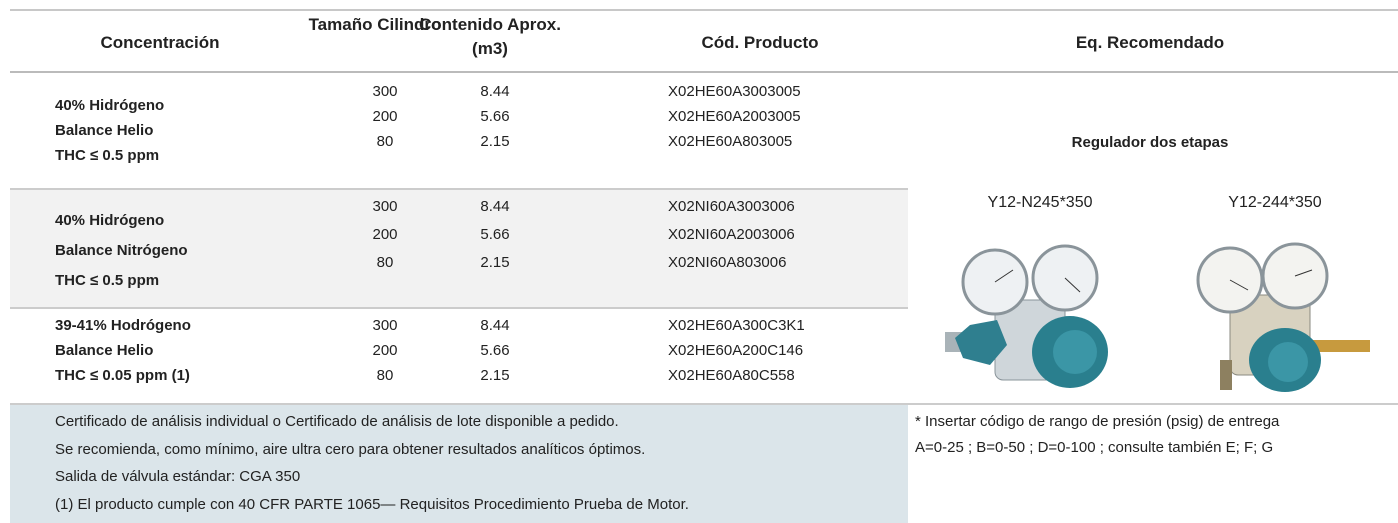 This screenshot has height=523, width=1398. I want to click on product-code: X02HE60A3003005, so click(734, 91).